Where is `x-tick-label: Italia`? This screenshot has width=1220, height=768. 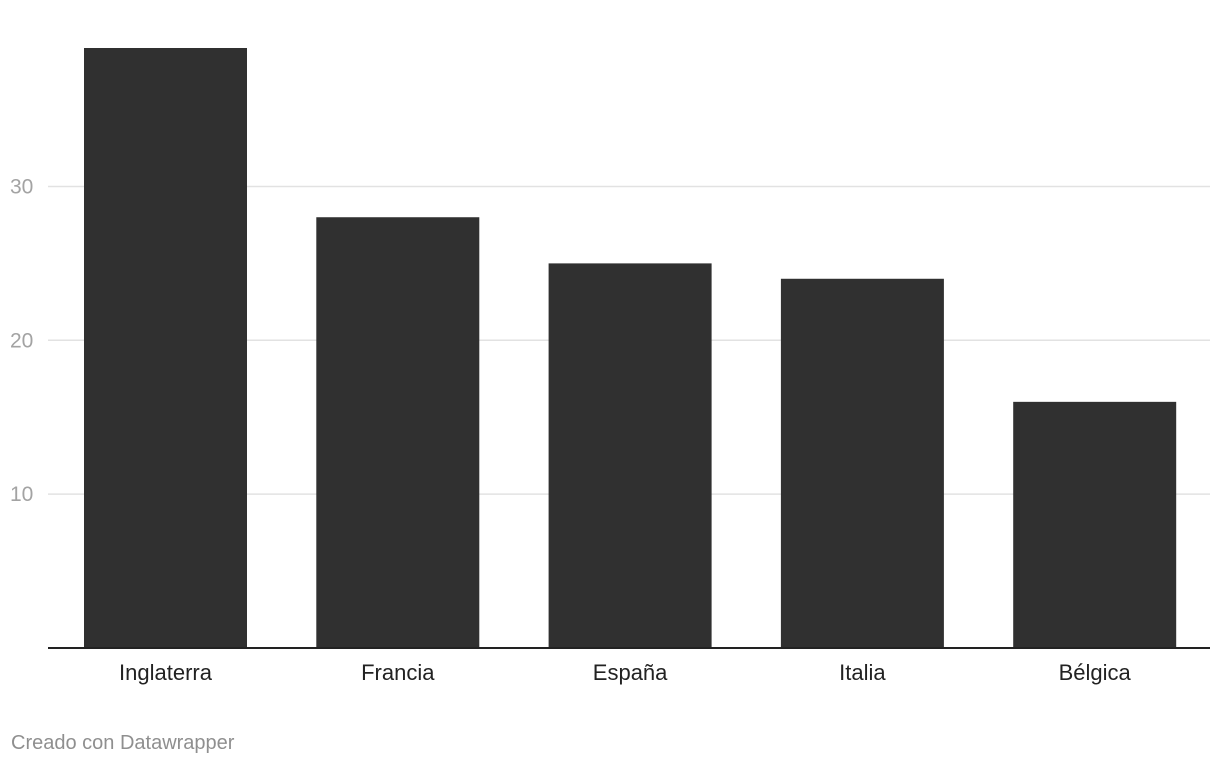
x-tick-label: Italia is located at coordinates (862, 672).